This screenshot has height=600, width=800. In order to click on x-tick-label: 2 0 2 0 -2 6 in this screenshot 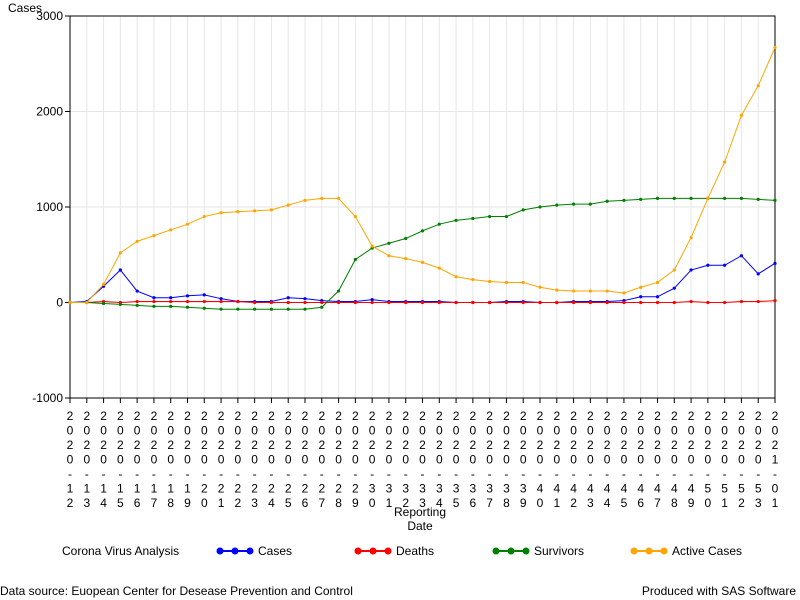, I will do `click(305, 459)`.